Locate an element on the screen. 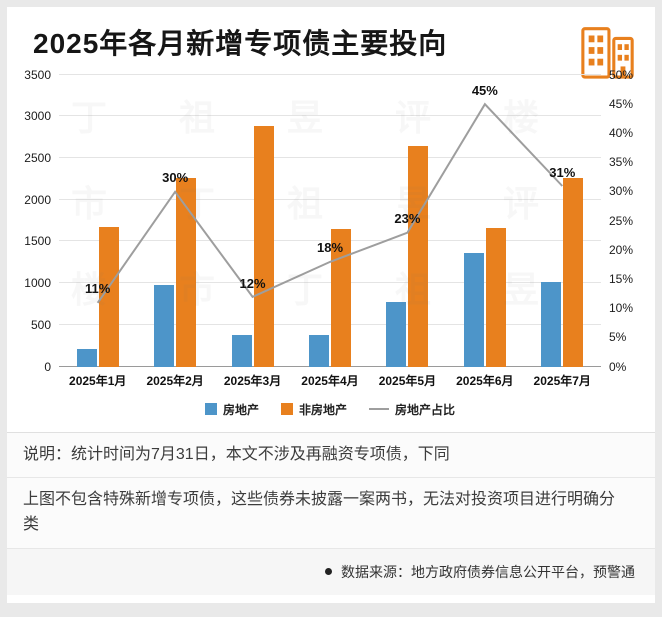 The height and width of the screenshot is (617, 662). legend-item: 房地产 is located at coordinates (231, 409).